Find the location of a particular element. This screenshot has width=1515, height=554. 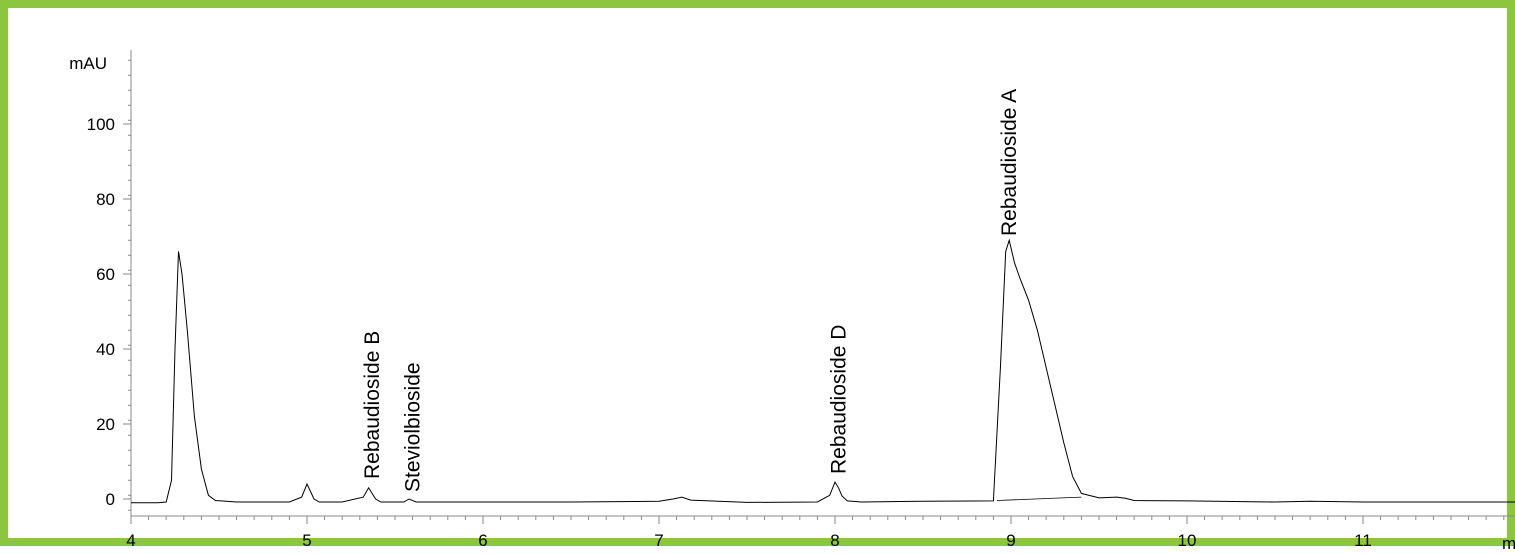

x-axis-label: mi is located at coordinates (1508, 543).